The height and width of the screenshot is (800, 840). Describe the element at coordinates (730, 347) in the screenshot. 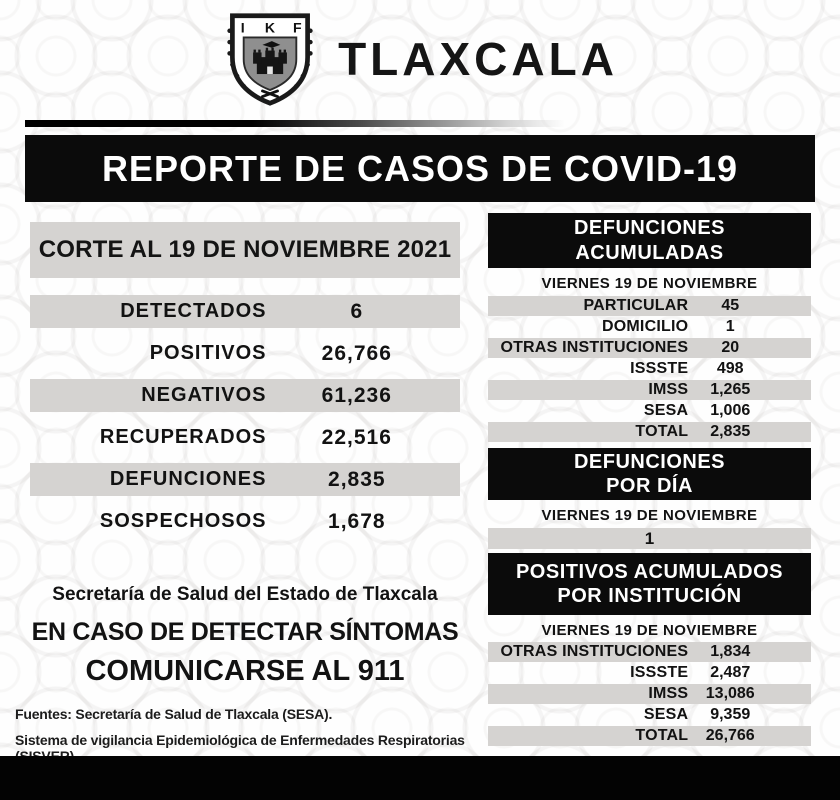

I see `row-value: 20` at that location.